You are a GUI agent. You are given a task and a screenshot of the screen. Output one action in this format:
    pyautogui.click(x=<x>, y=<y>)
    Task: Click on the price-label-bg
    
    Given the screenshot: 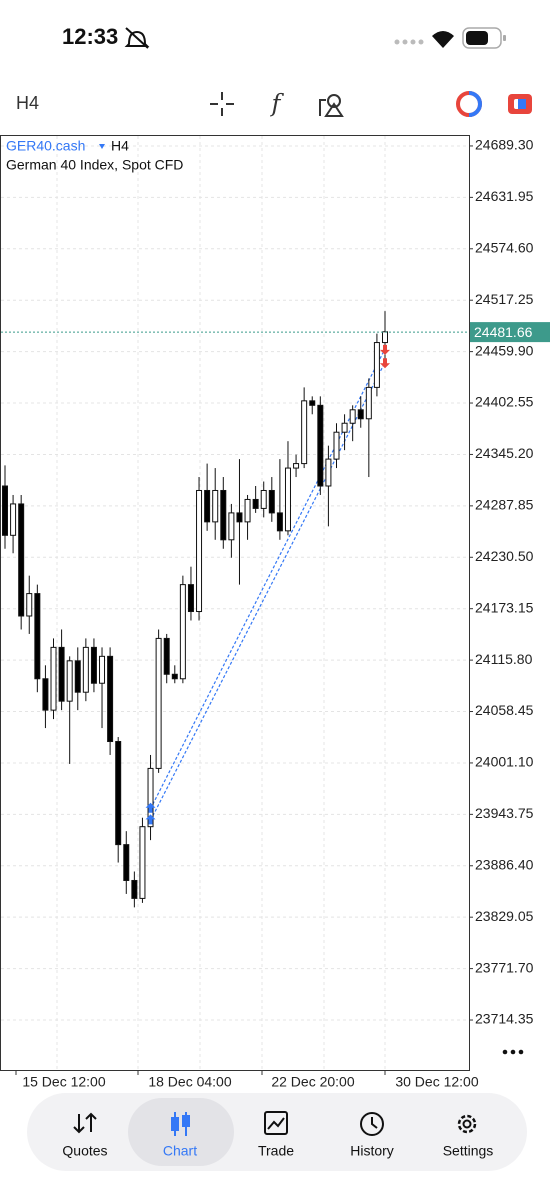 What is the action you would take?
    pyautogui.click(x=510, y=332)
    